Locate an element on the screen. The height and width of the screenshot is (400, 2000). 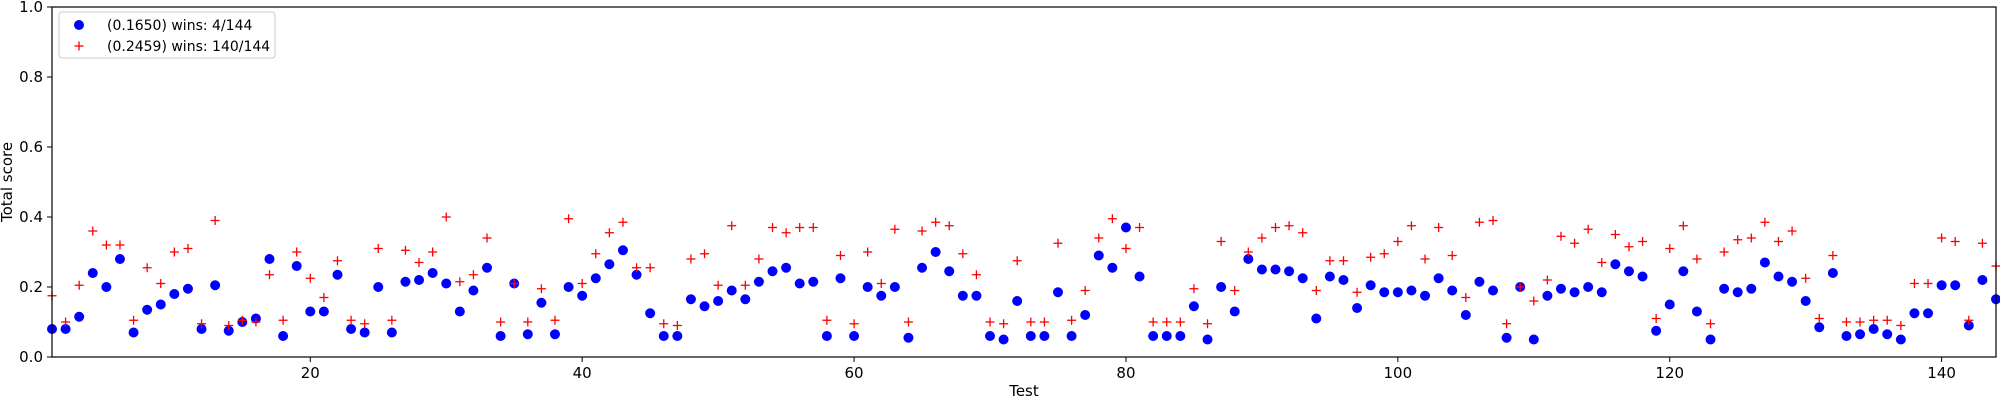
y-tick-label: 0.4 is located at coordinates (31, 217).